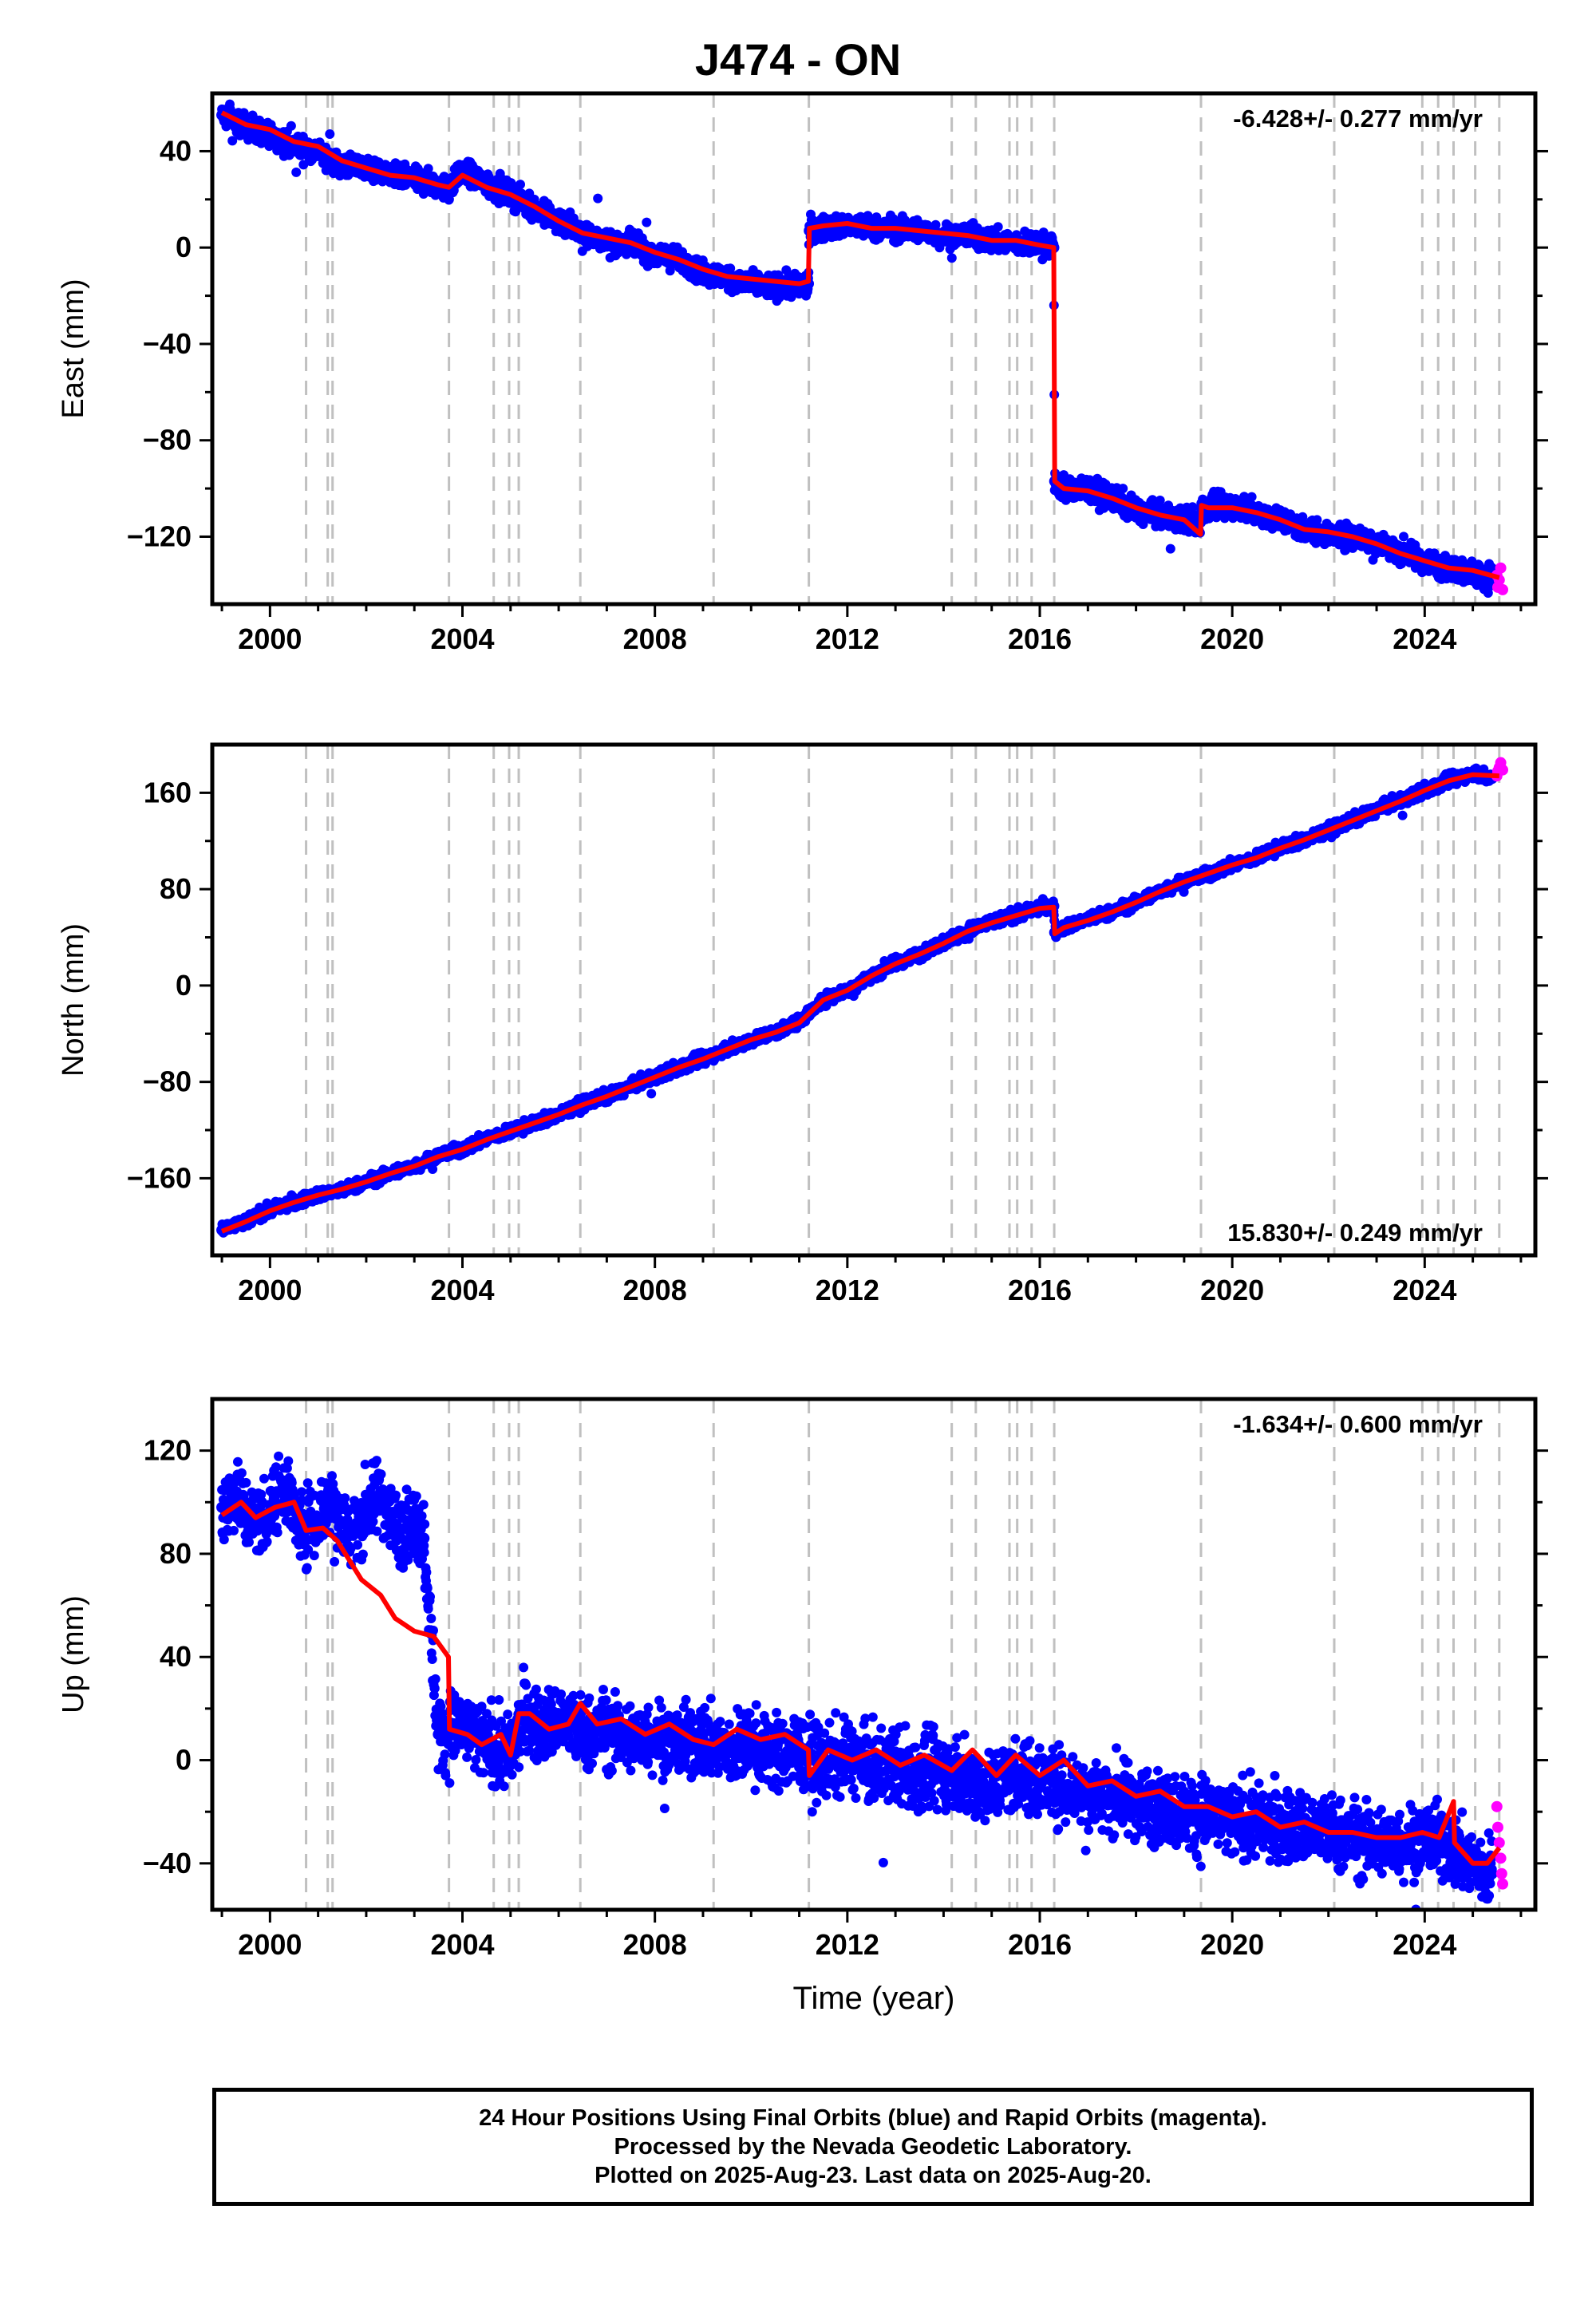  Describe the element at coordinates (798, 59) in the screenshot. I see `page-title: J474 - ON` at that location.